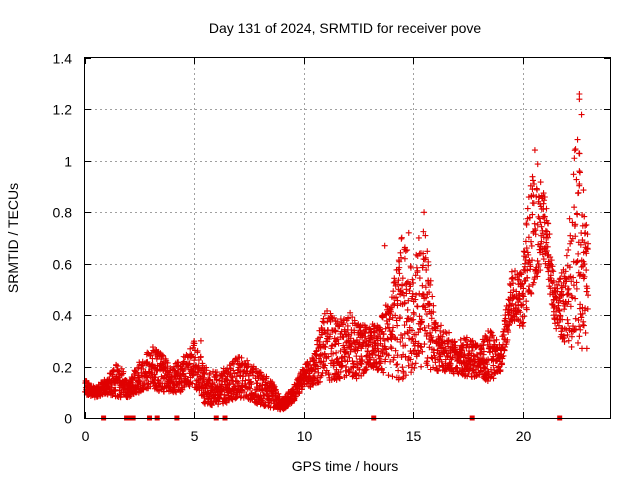  I want to click on x-axis-title: GPS time / hours, so click(345, 466).